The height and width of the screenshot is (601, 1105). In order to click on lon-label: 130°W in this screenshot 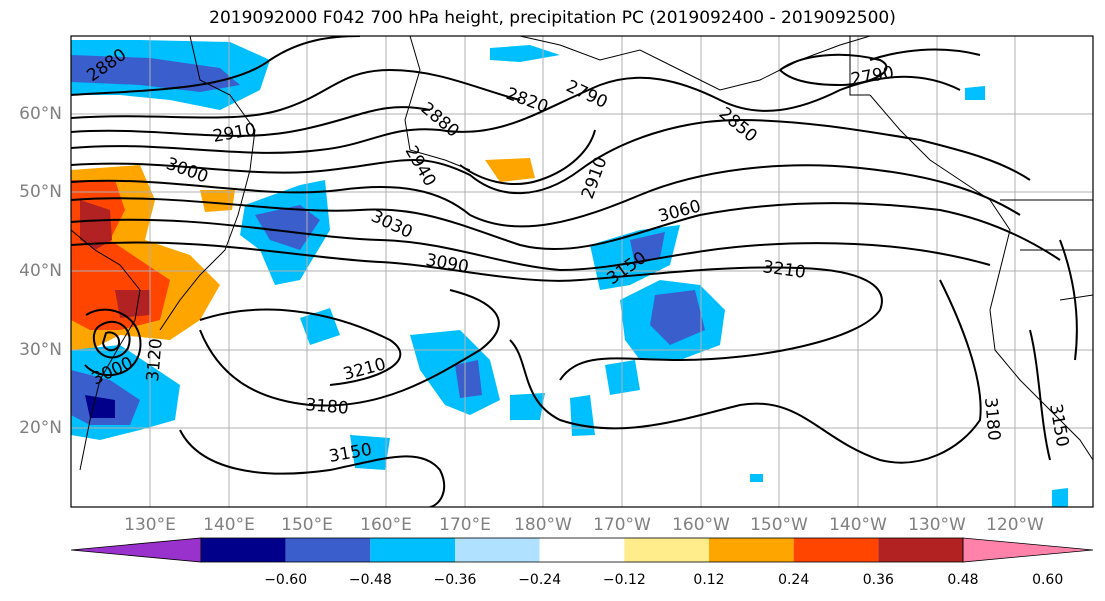, I will do `click(937, 525)`.